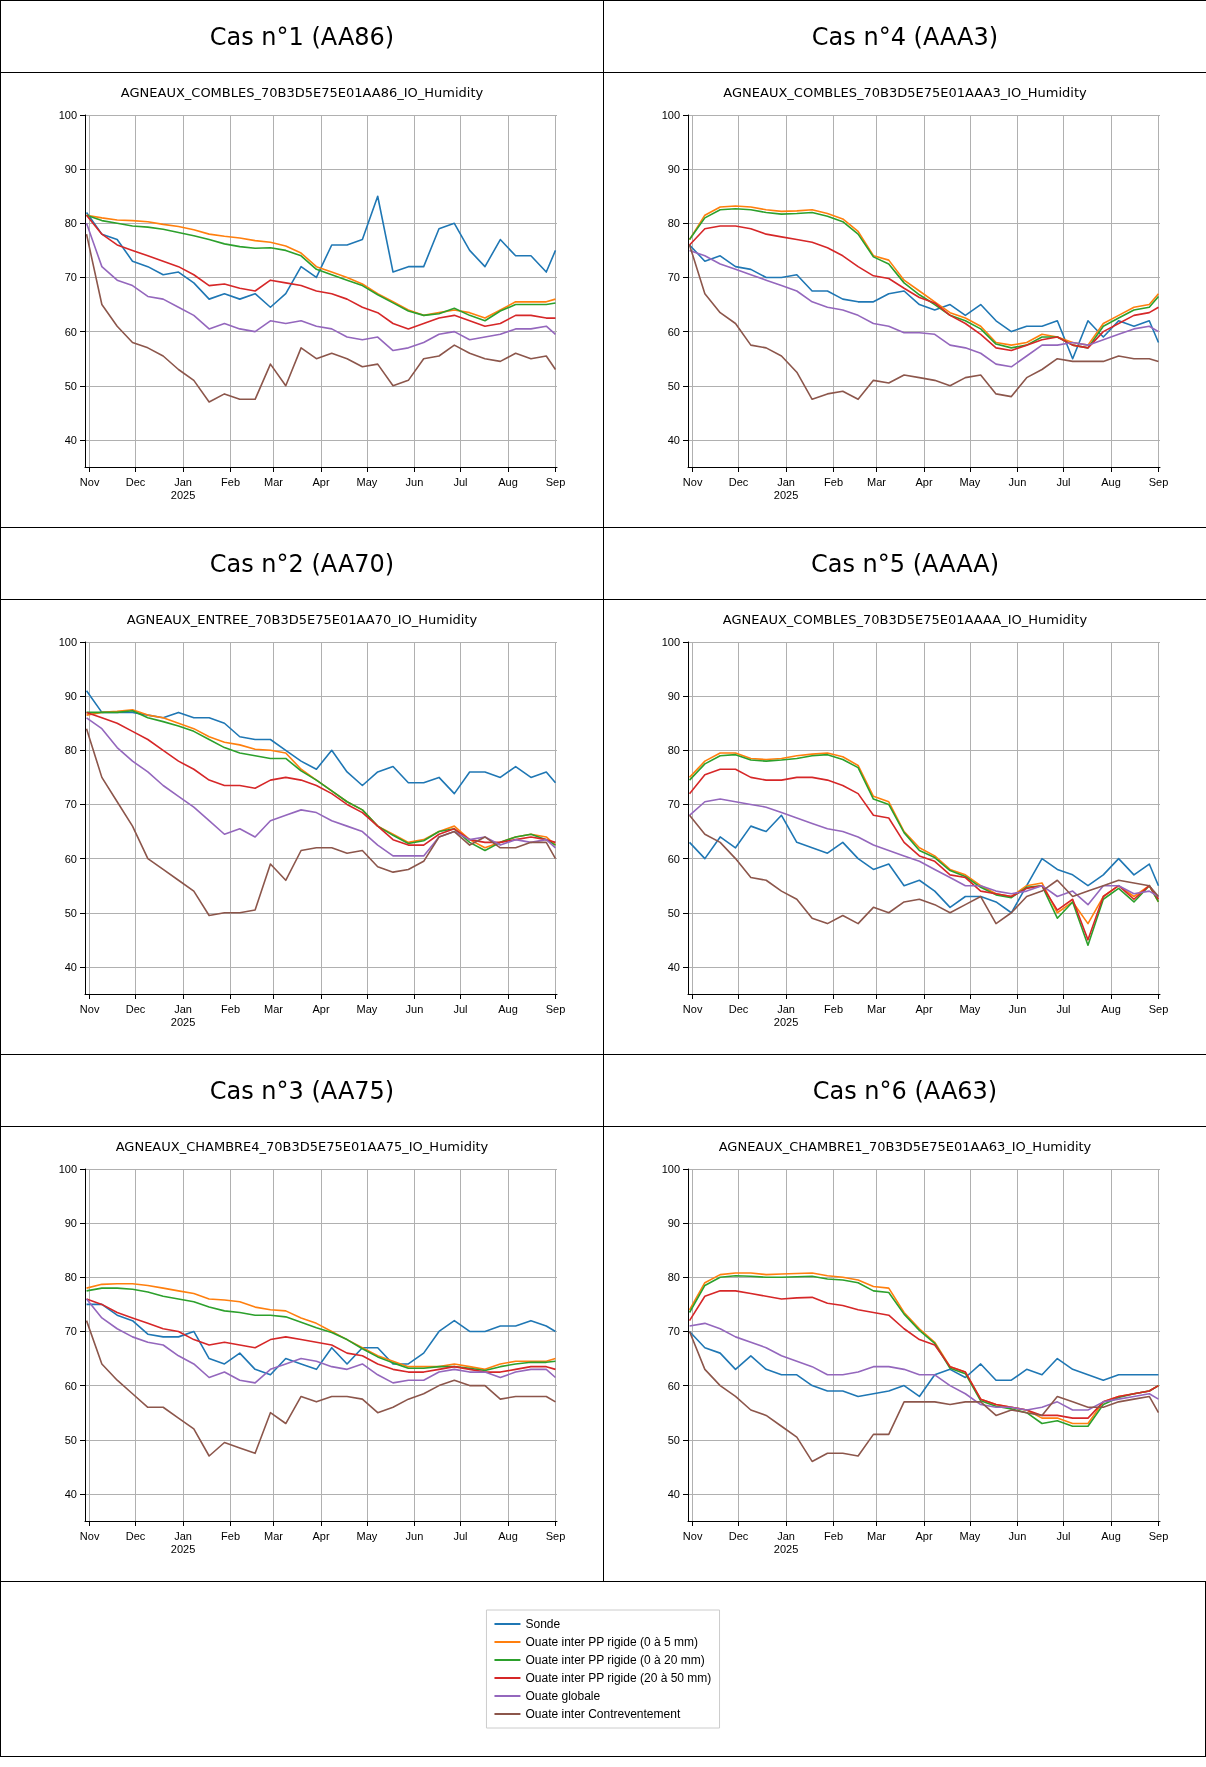 The image size is (1206, 1767). Describe the element at coordinates (905, 619) in the screenshot. I see `chart-subtitle: AGNEAUX_COMBLES_70B3D5E75E01AAAA_IO_Humidity` at that location.